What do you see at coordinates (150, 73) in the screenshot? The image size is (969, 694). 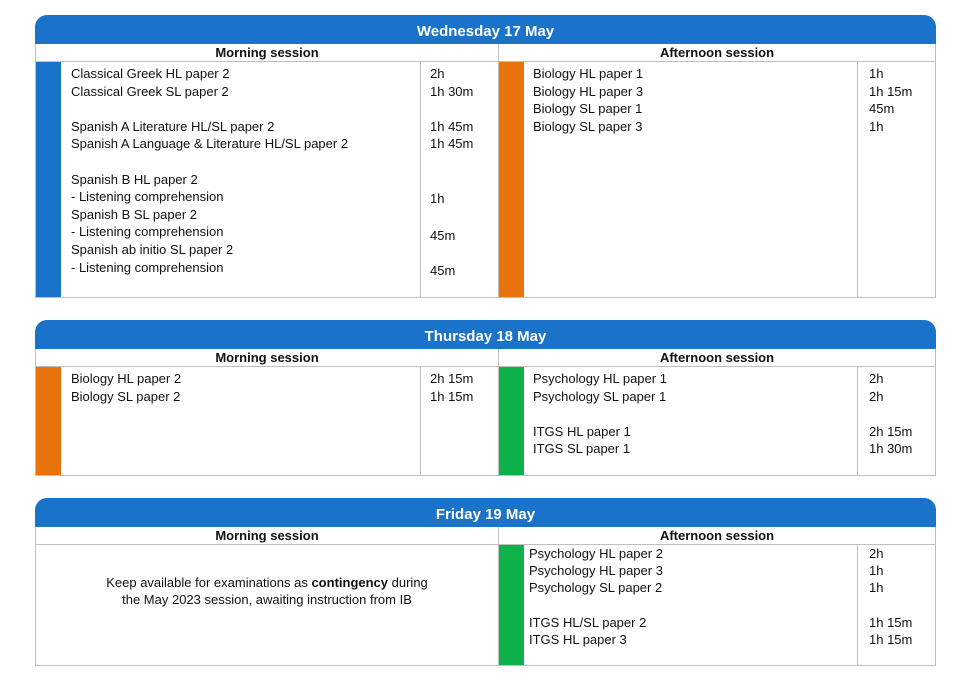 I see `subject-line: Classical Greek HL paper 2` at bounding box center [150, 73].